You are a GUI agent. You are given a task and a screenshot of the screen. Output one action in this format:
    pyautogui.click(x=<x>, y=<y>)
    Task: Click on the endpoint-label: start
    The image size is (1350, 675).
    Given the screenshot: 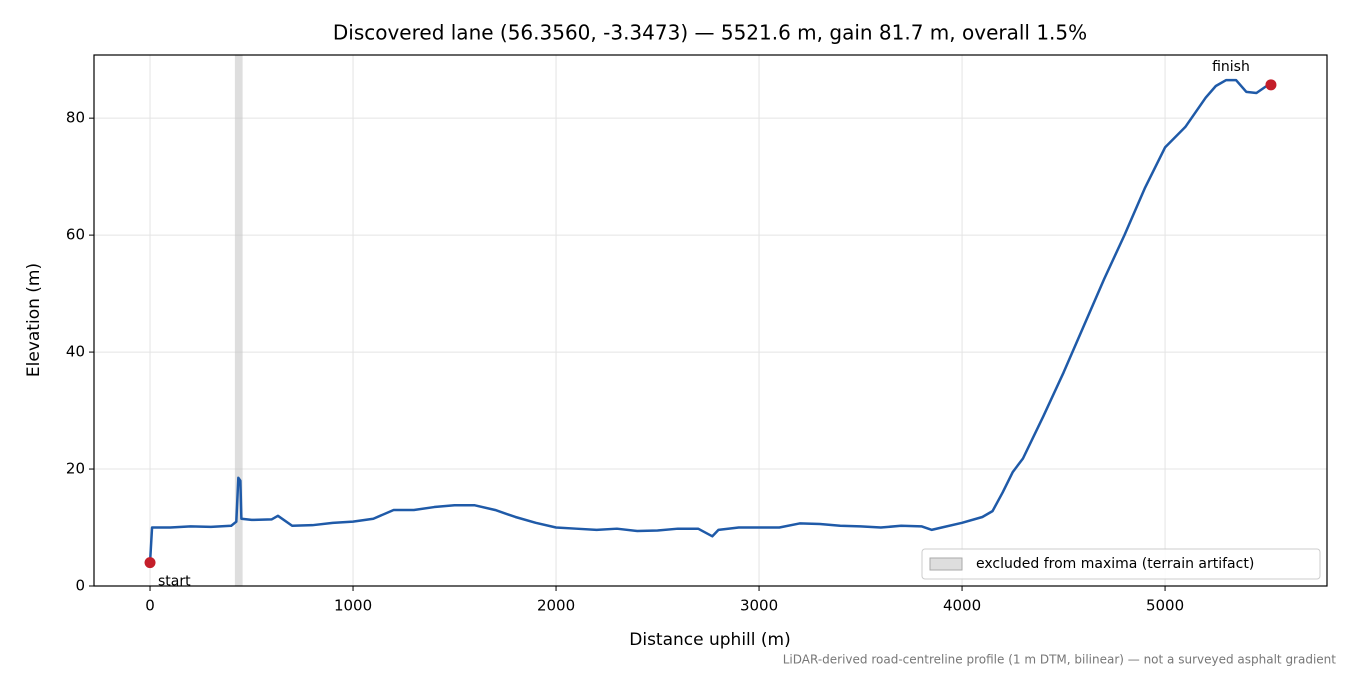 What is the action you would take?
    pyautogui.click(x=174, y=582)
    